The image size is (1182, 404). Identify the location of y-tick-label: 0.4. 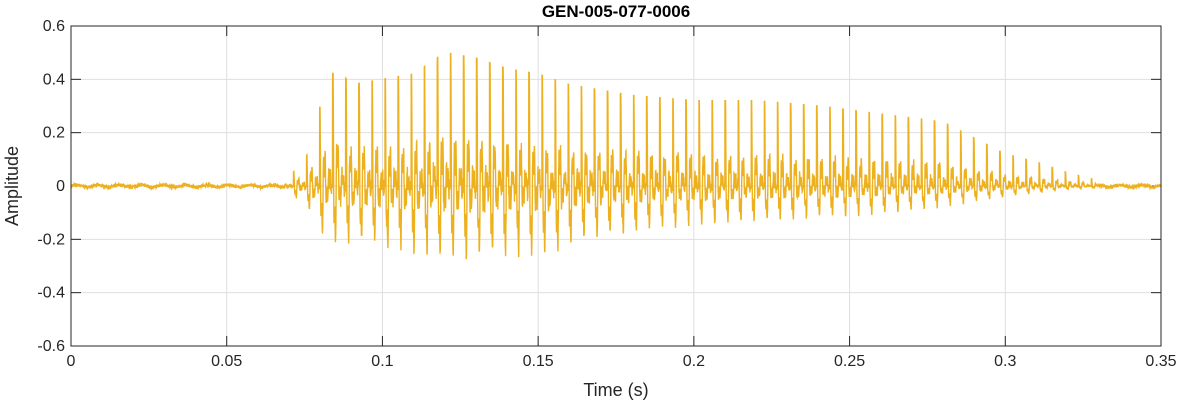
(54, 79).